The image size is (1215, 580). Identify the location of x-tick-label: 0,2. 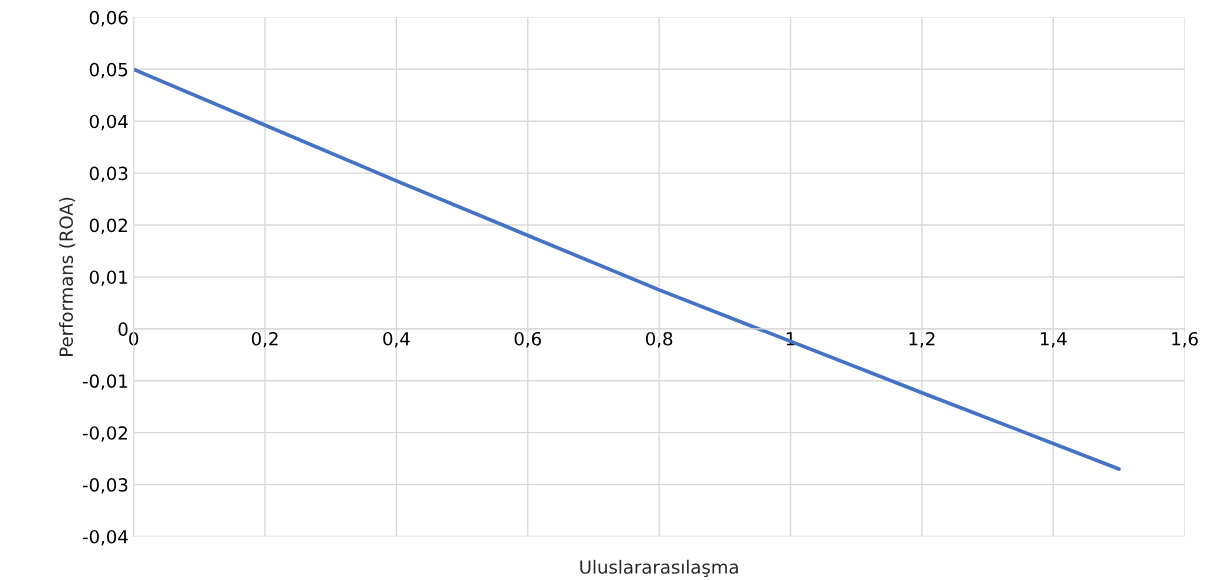
(264, 339).